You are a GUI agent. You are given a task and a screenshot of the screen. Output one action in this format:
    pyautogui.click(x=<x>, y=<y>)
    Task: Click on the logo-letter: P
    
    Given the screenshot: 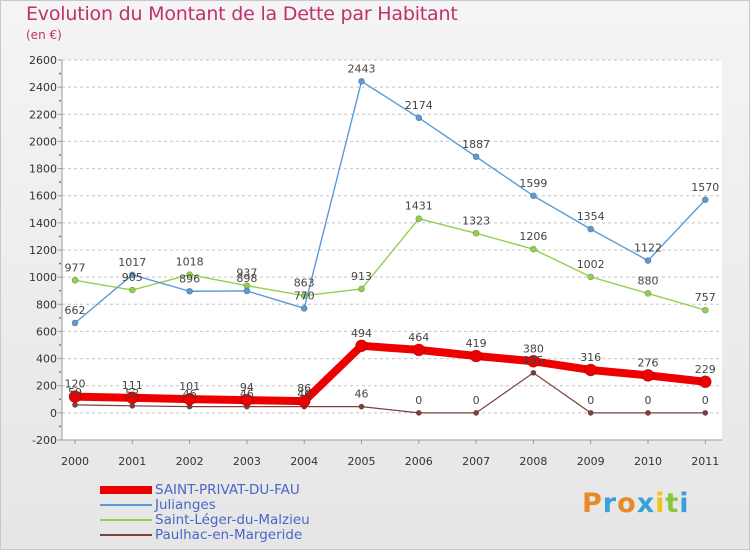 What is the action you would take?
    pyautogui.click(x=592, y=503)
    